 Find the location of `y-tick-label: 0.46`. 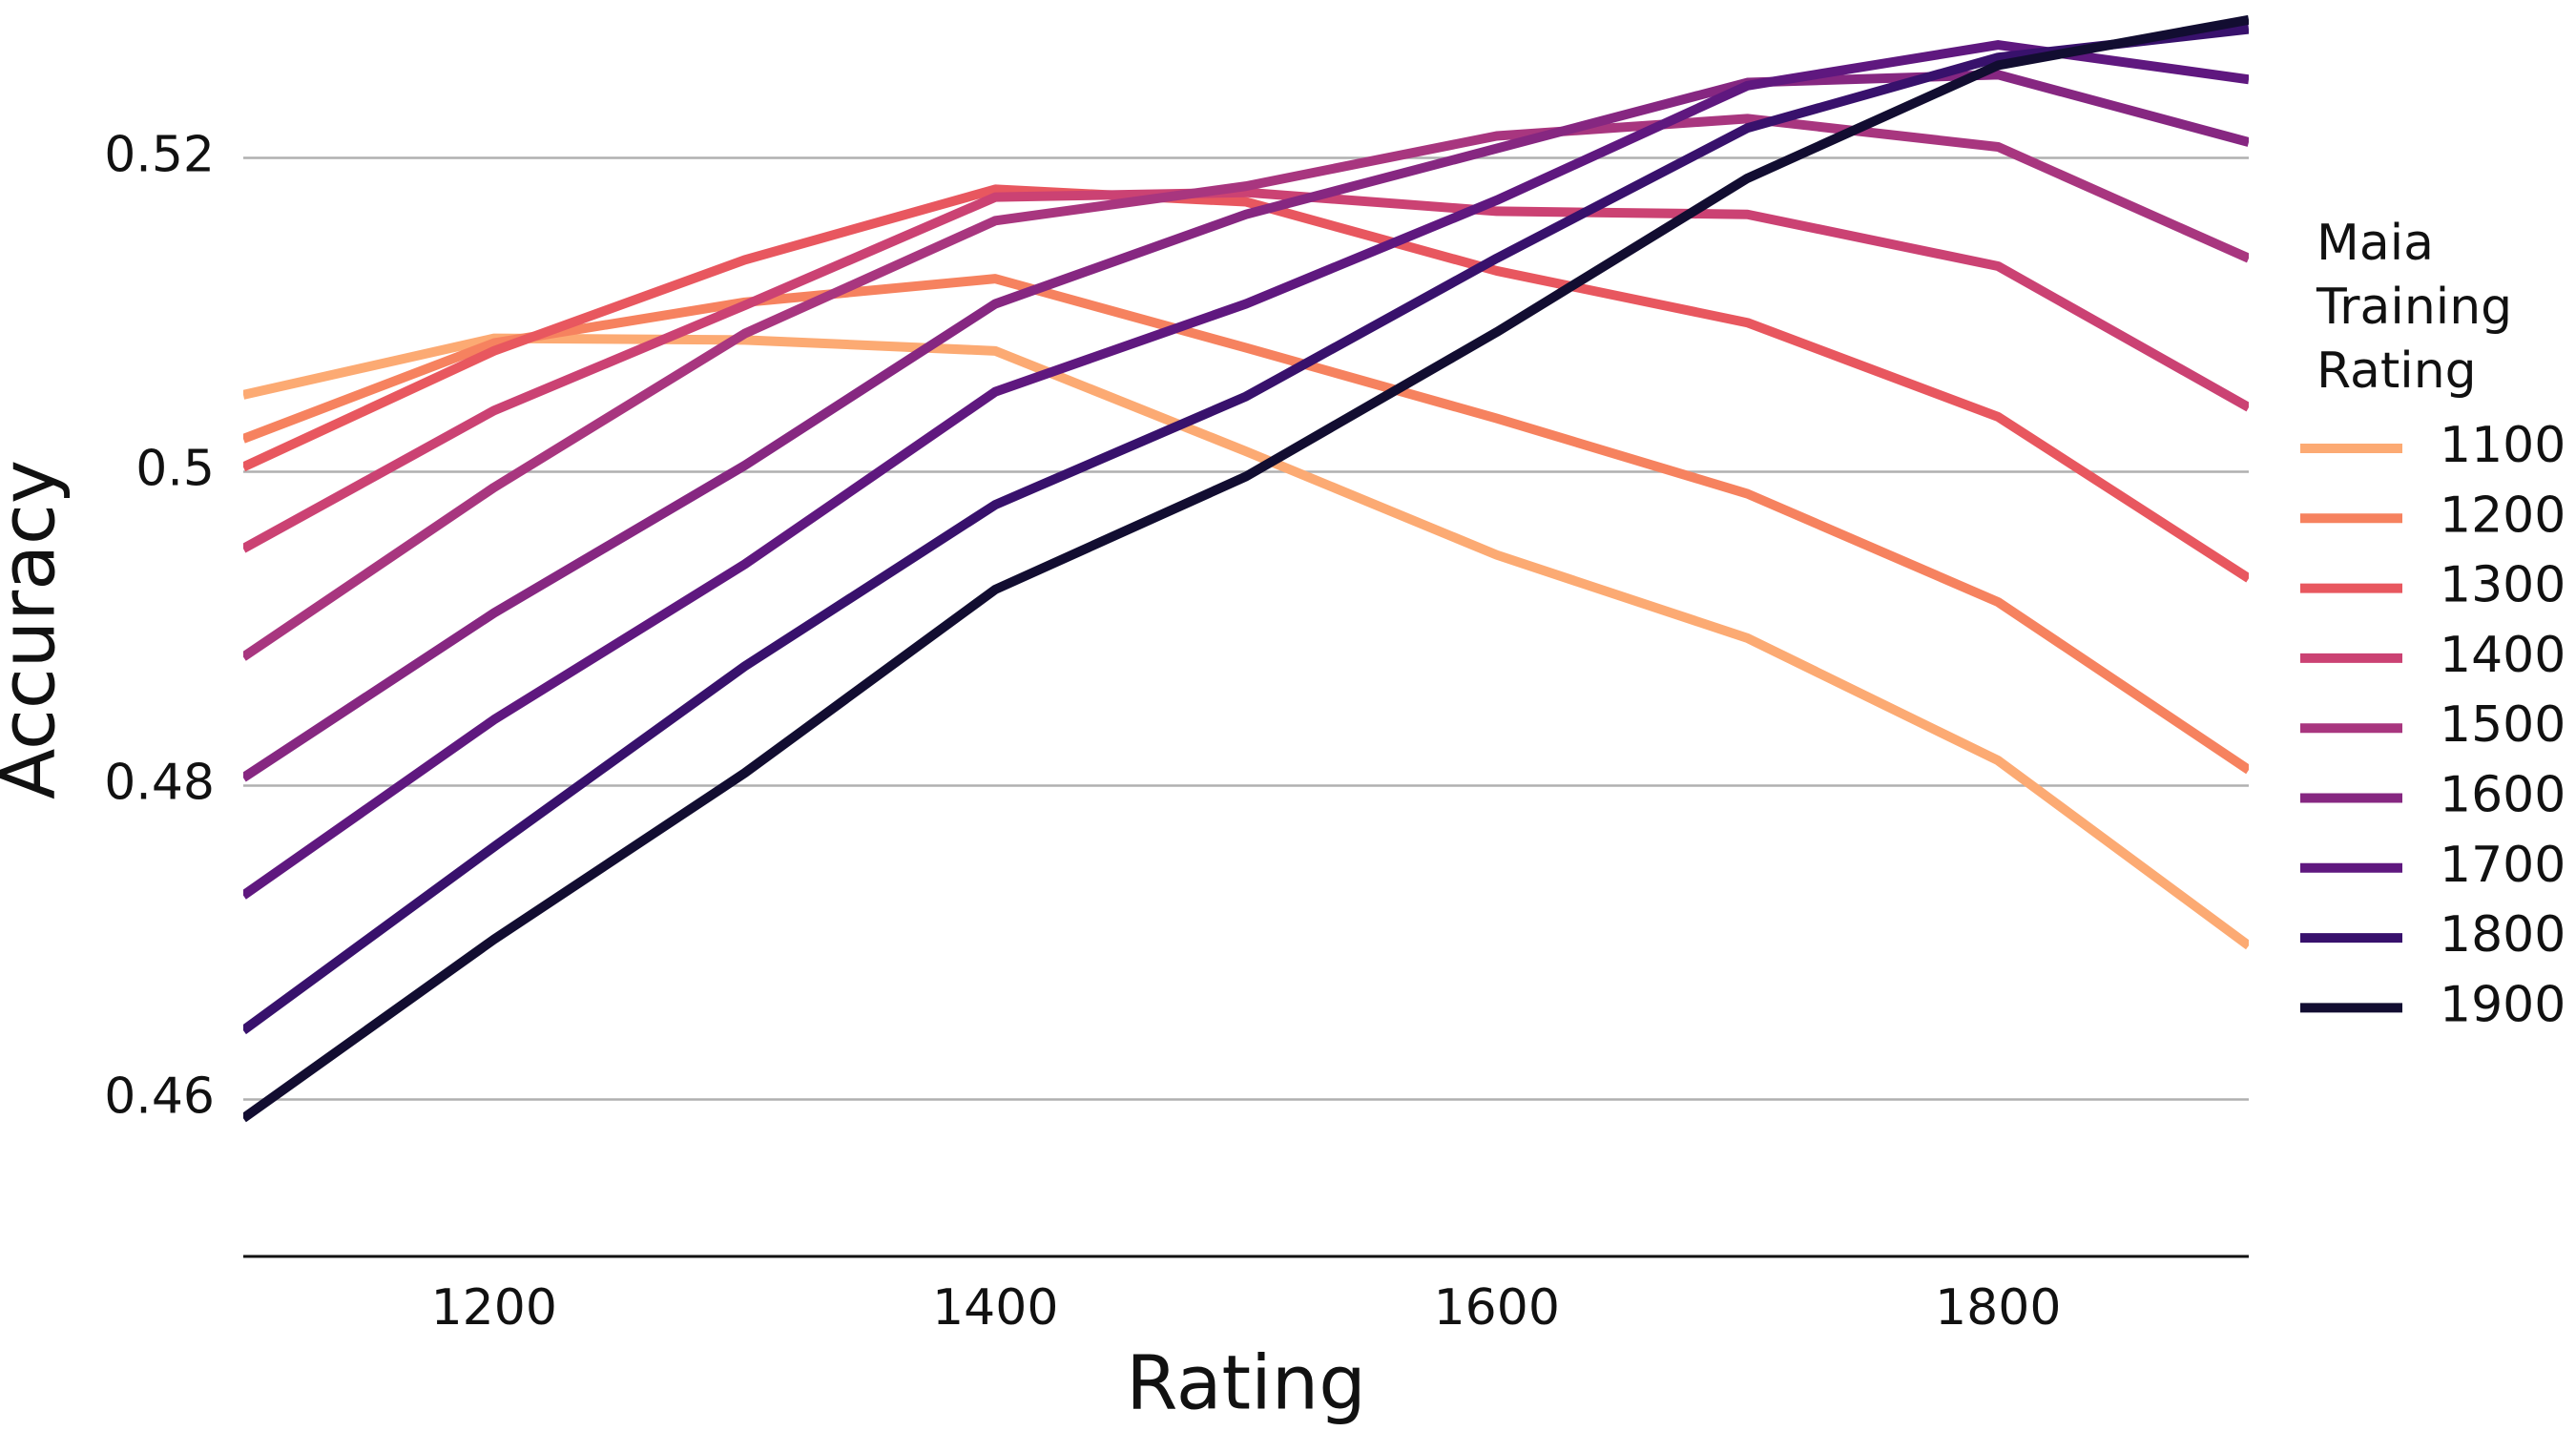

y-tick-label: 0.46 is located at coordinates (159, 1097).